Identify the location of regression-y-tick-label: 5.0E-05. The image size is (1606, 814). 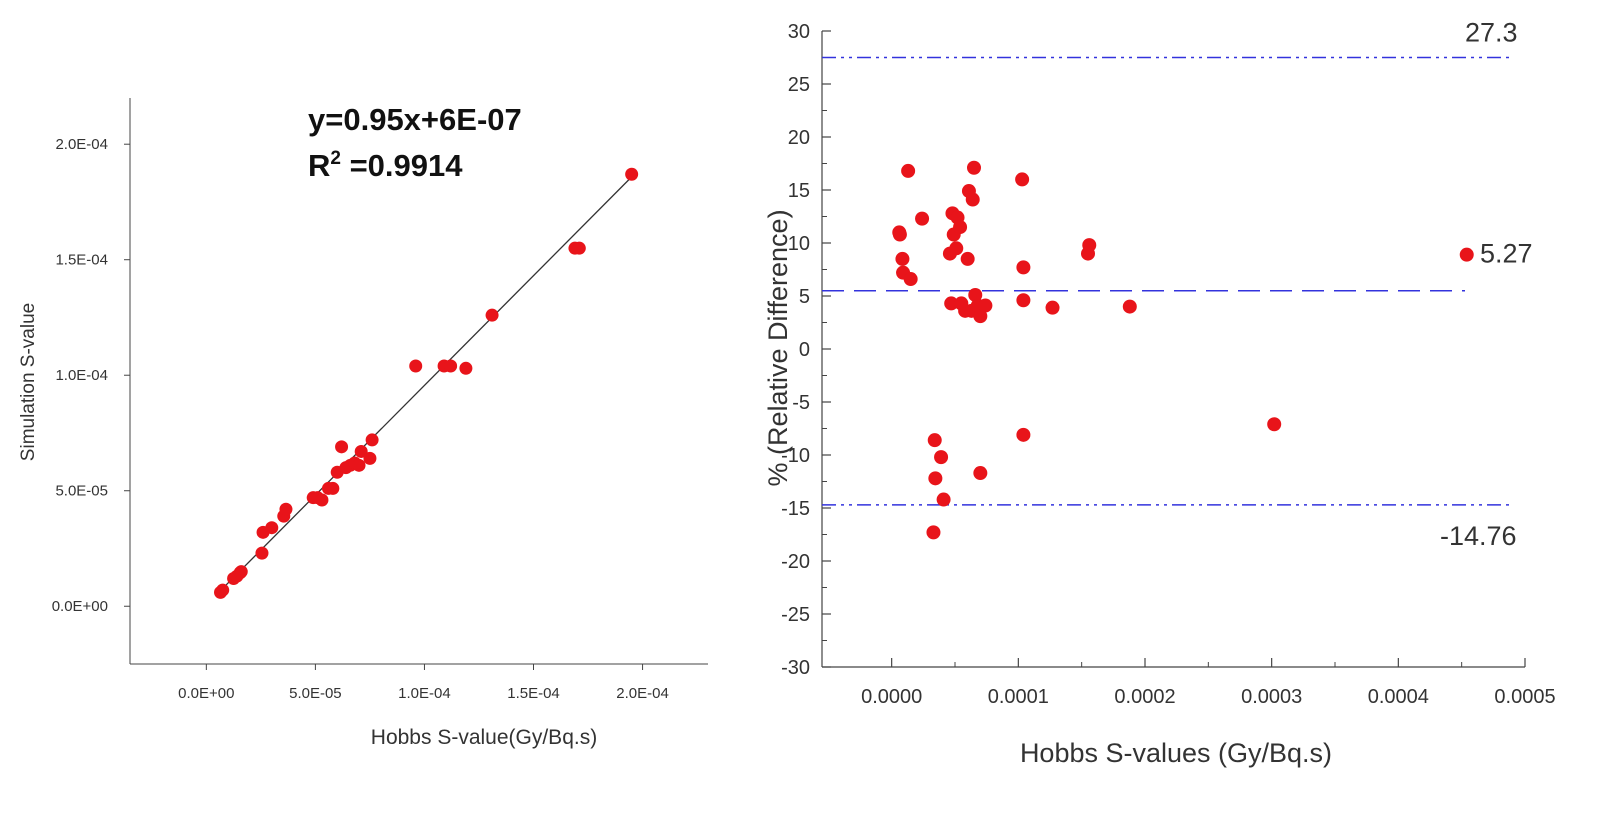
(81, 491).